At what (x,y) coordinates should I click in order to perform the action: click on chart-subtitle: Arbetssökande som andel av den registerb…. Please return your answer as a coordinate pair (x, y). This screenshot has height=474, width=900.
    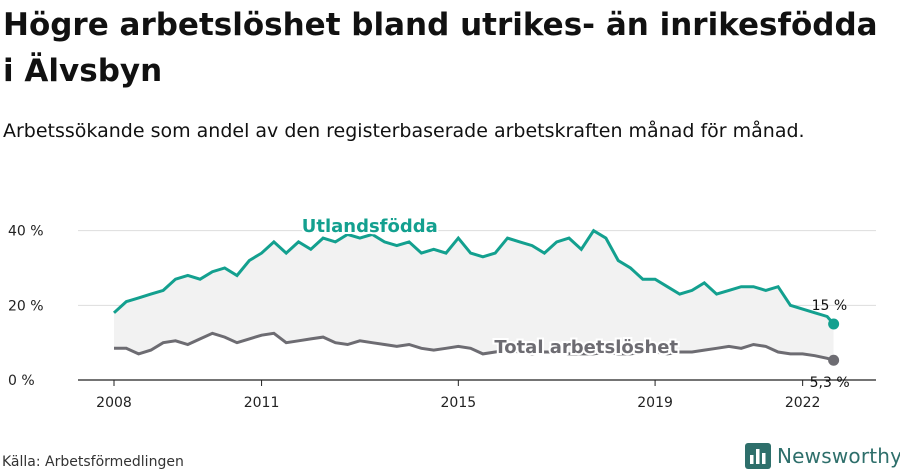
    Looking at the image, I should click on (404, 131).